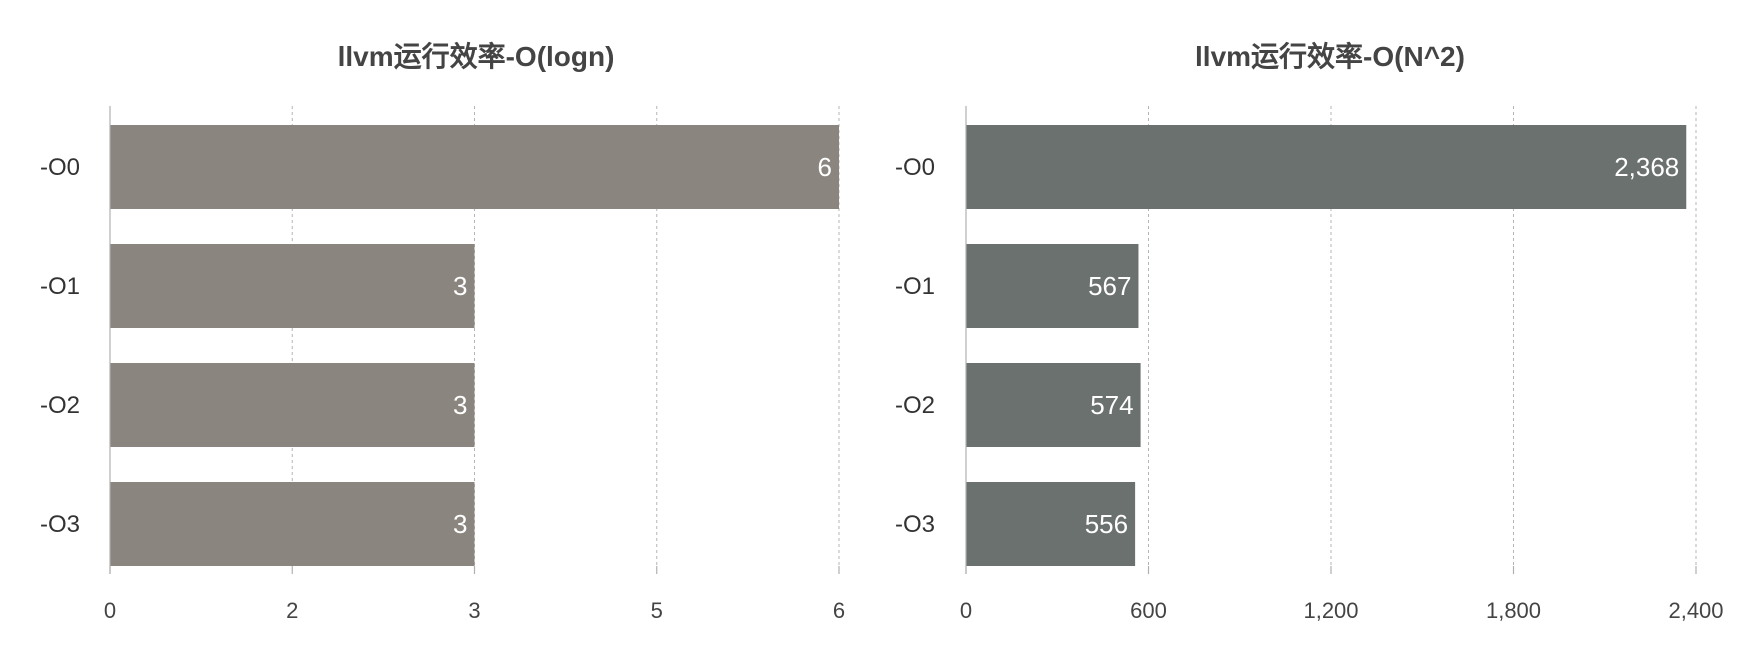  Describe the element at coordinates (915, 167) in the screenshot. I see `right-category-label: -O0` at that location.